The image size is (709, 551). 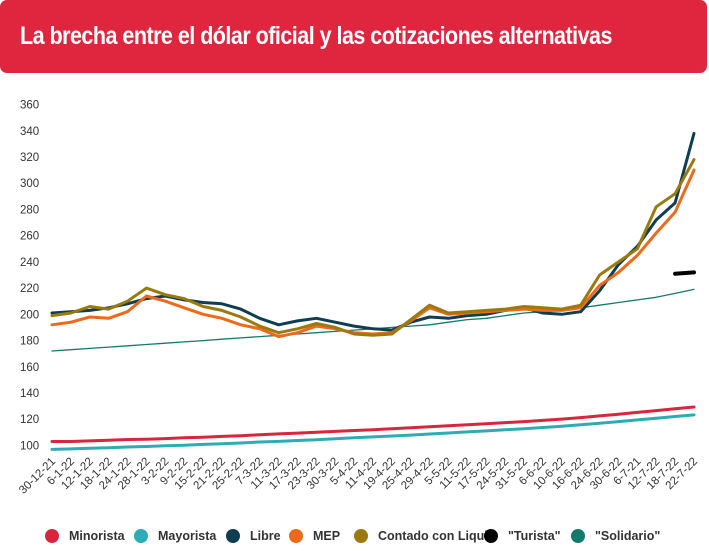 What do you see at coordinates (29, 132) in the screenshot?
I see `y-tick-label: 340` at bounding box center [29, 132].